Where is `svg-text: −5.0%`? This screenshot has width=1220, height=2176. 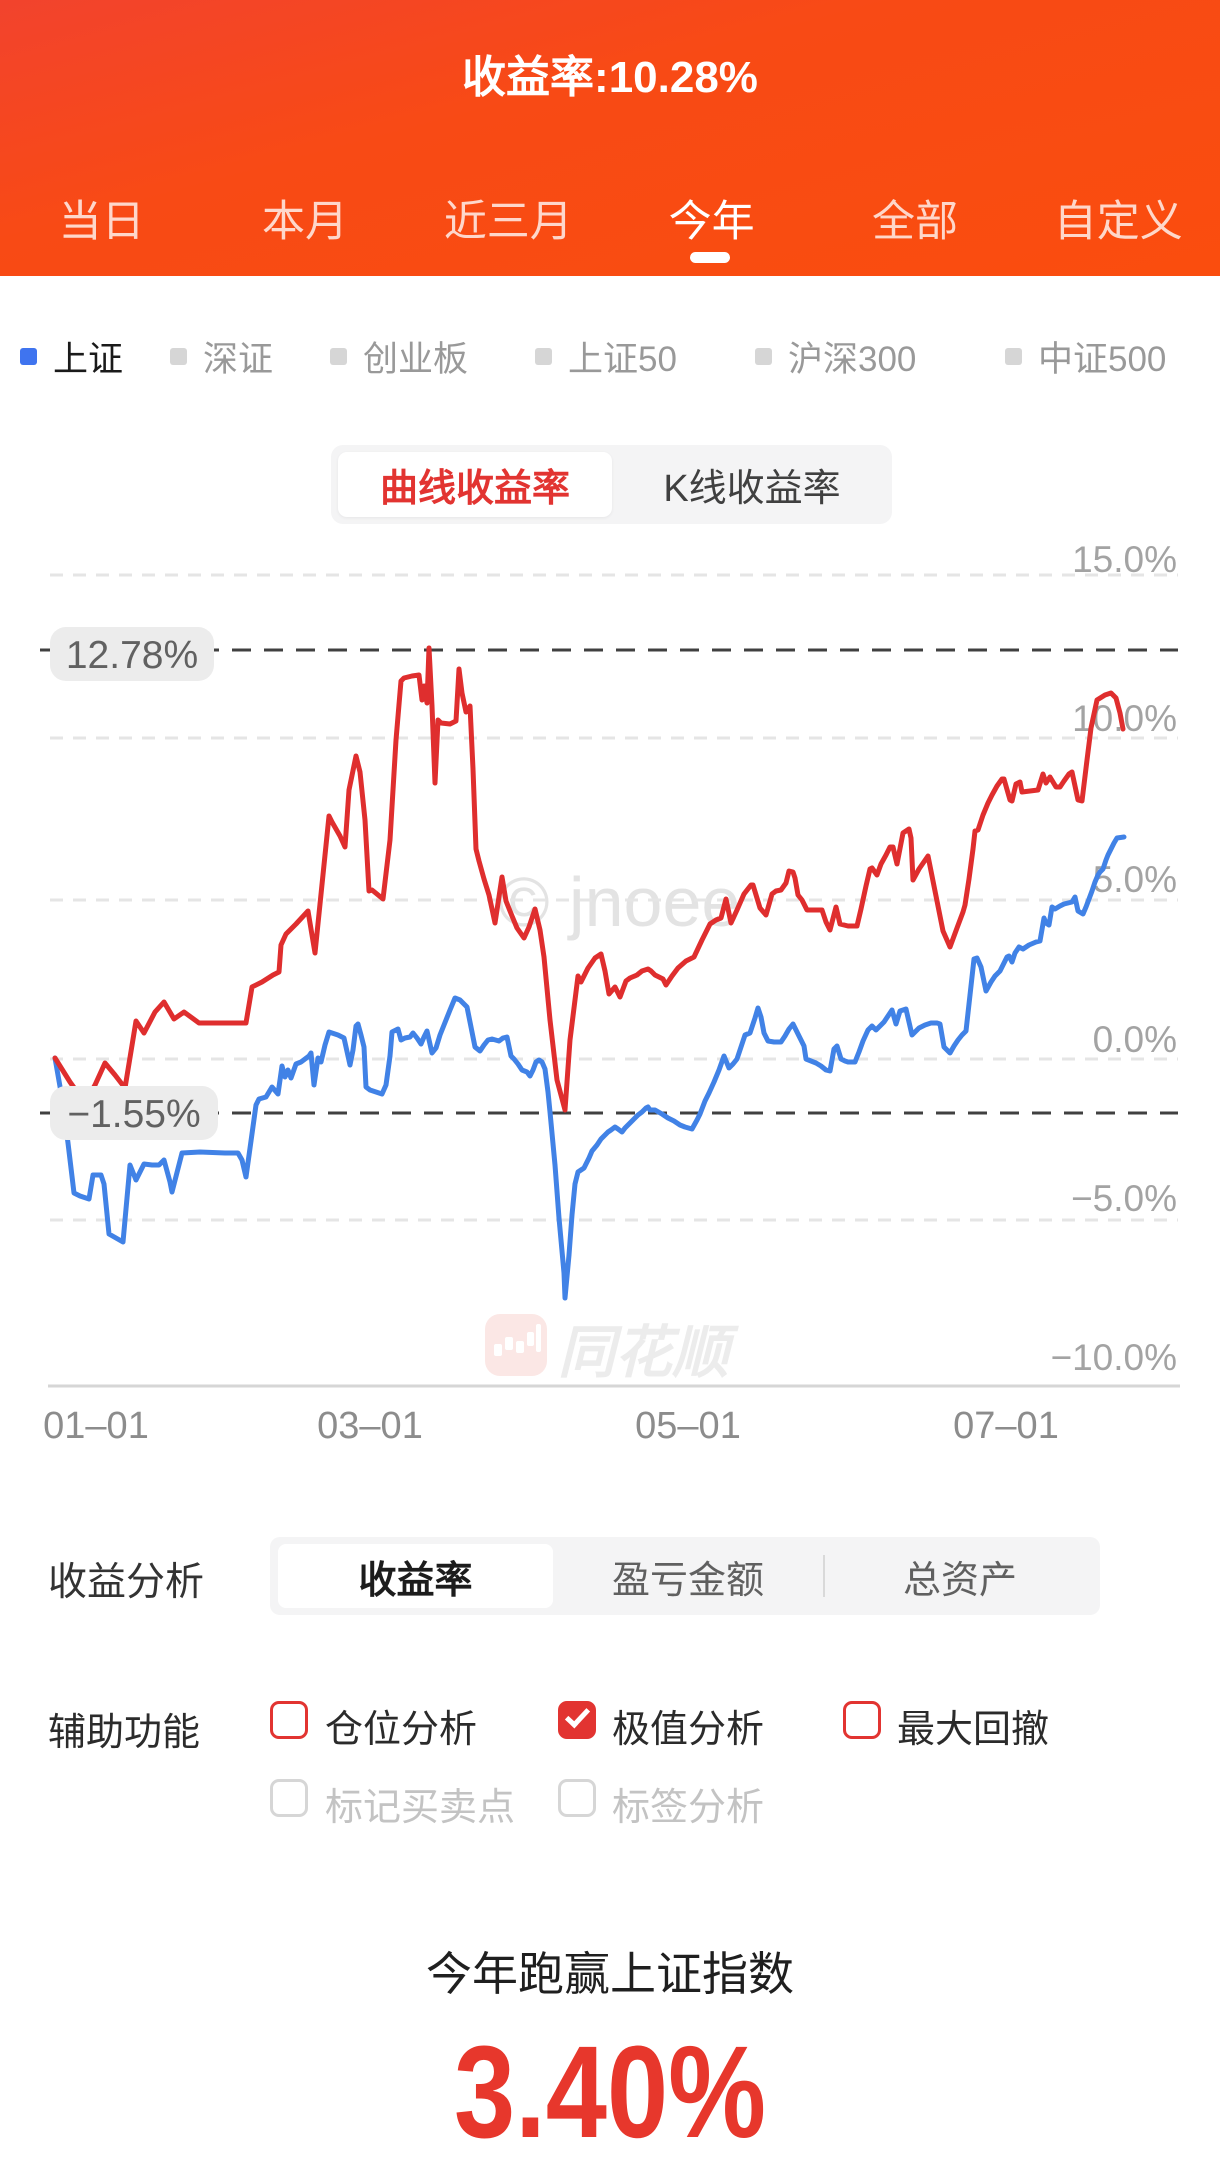
svg-text: −5.0% is located at coordinates (1124, 1198).